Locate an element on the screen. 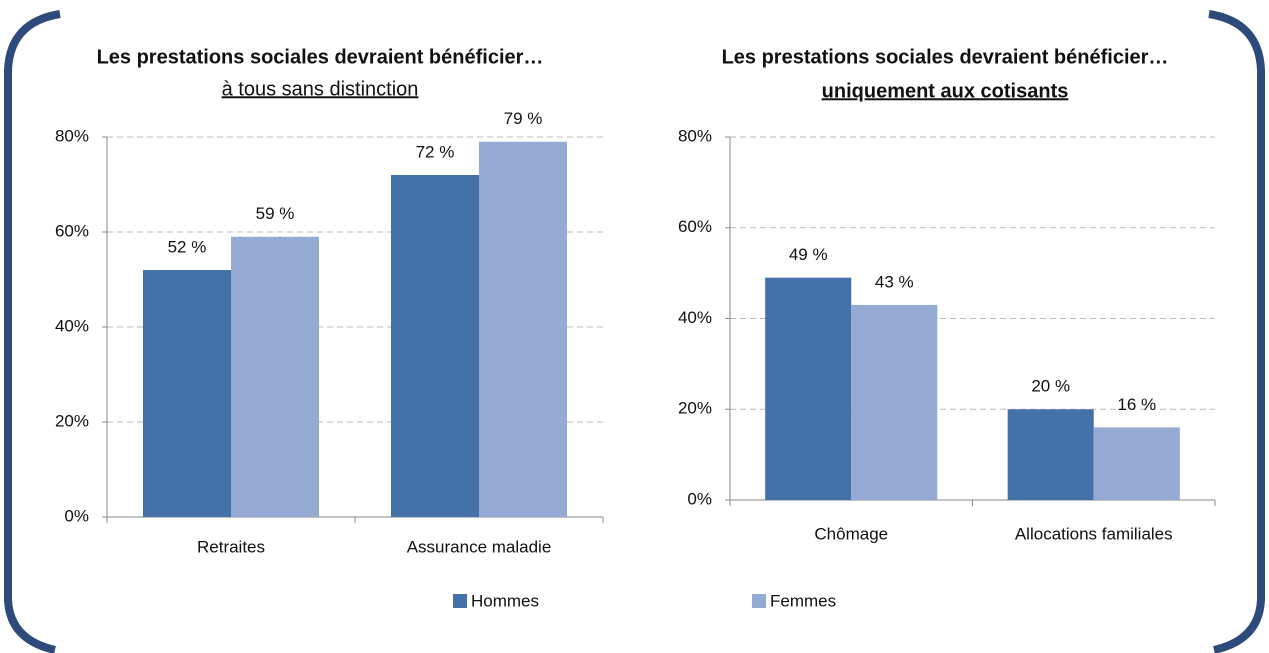  data-label: 49 % is located at coordinates (808, 254).